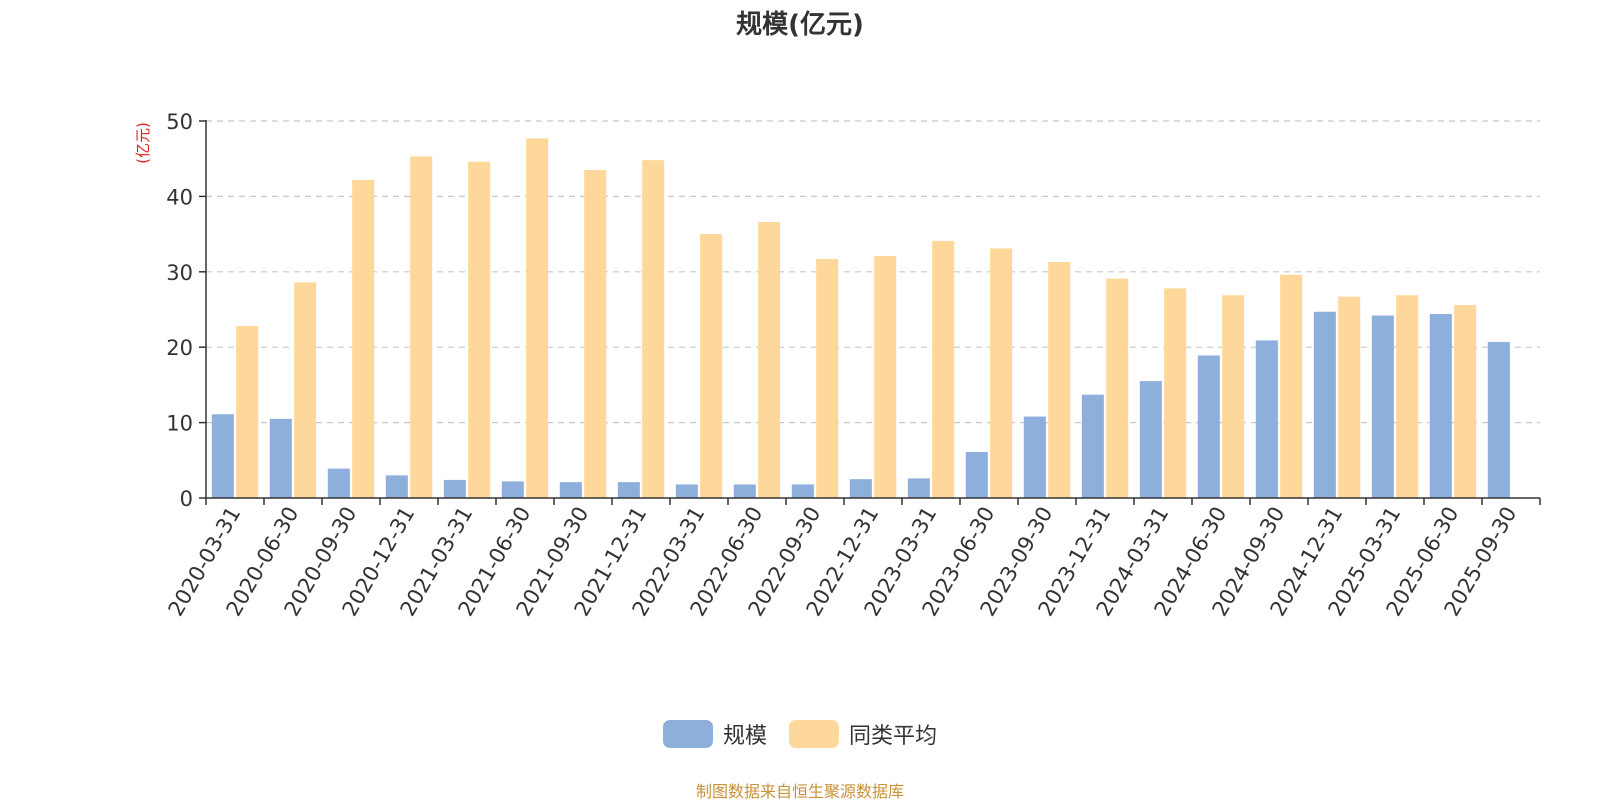 The image size is (1600, 802). I want to click on legend-item-peer-average: 同类平均, so click(863, 734).